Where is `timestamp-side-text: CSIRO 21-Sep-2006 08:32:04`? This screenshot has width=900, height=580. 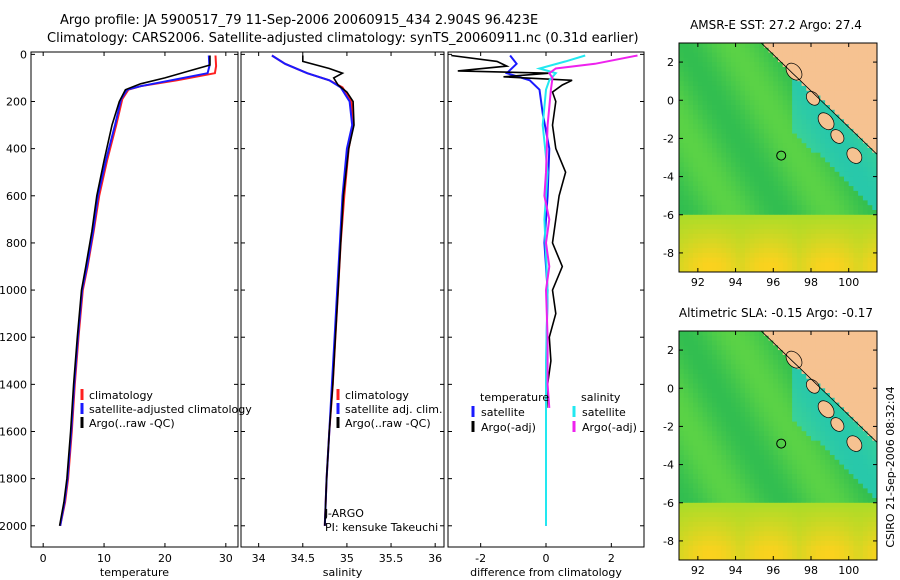 timestamp-side-text: CSIRO 21-Sep-2006 08:32:04 is located at coordinates (890, 466).